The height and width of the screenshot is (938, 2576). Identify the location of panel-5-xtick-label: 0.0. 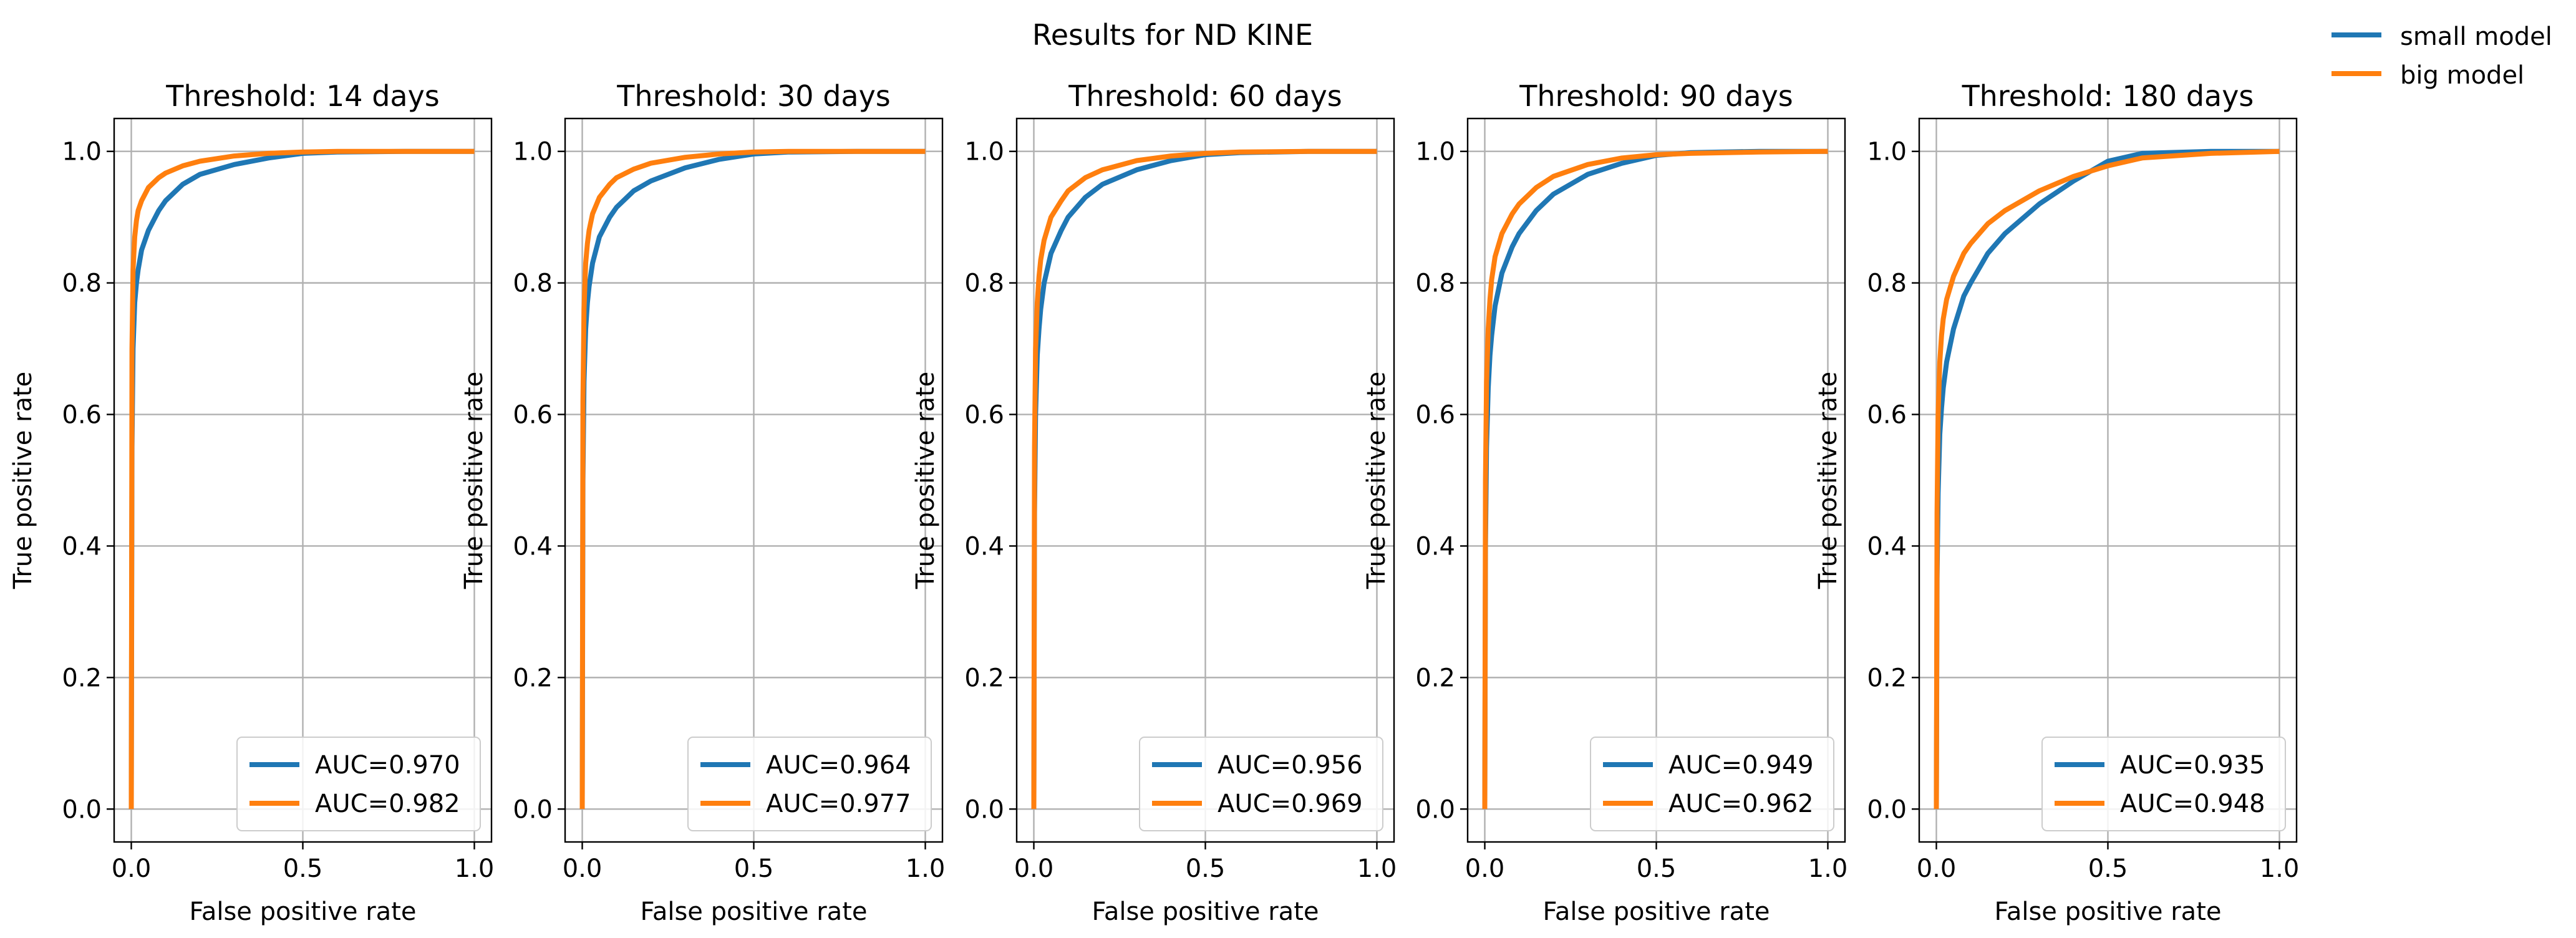
(1937, 869).